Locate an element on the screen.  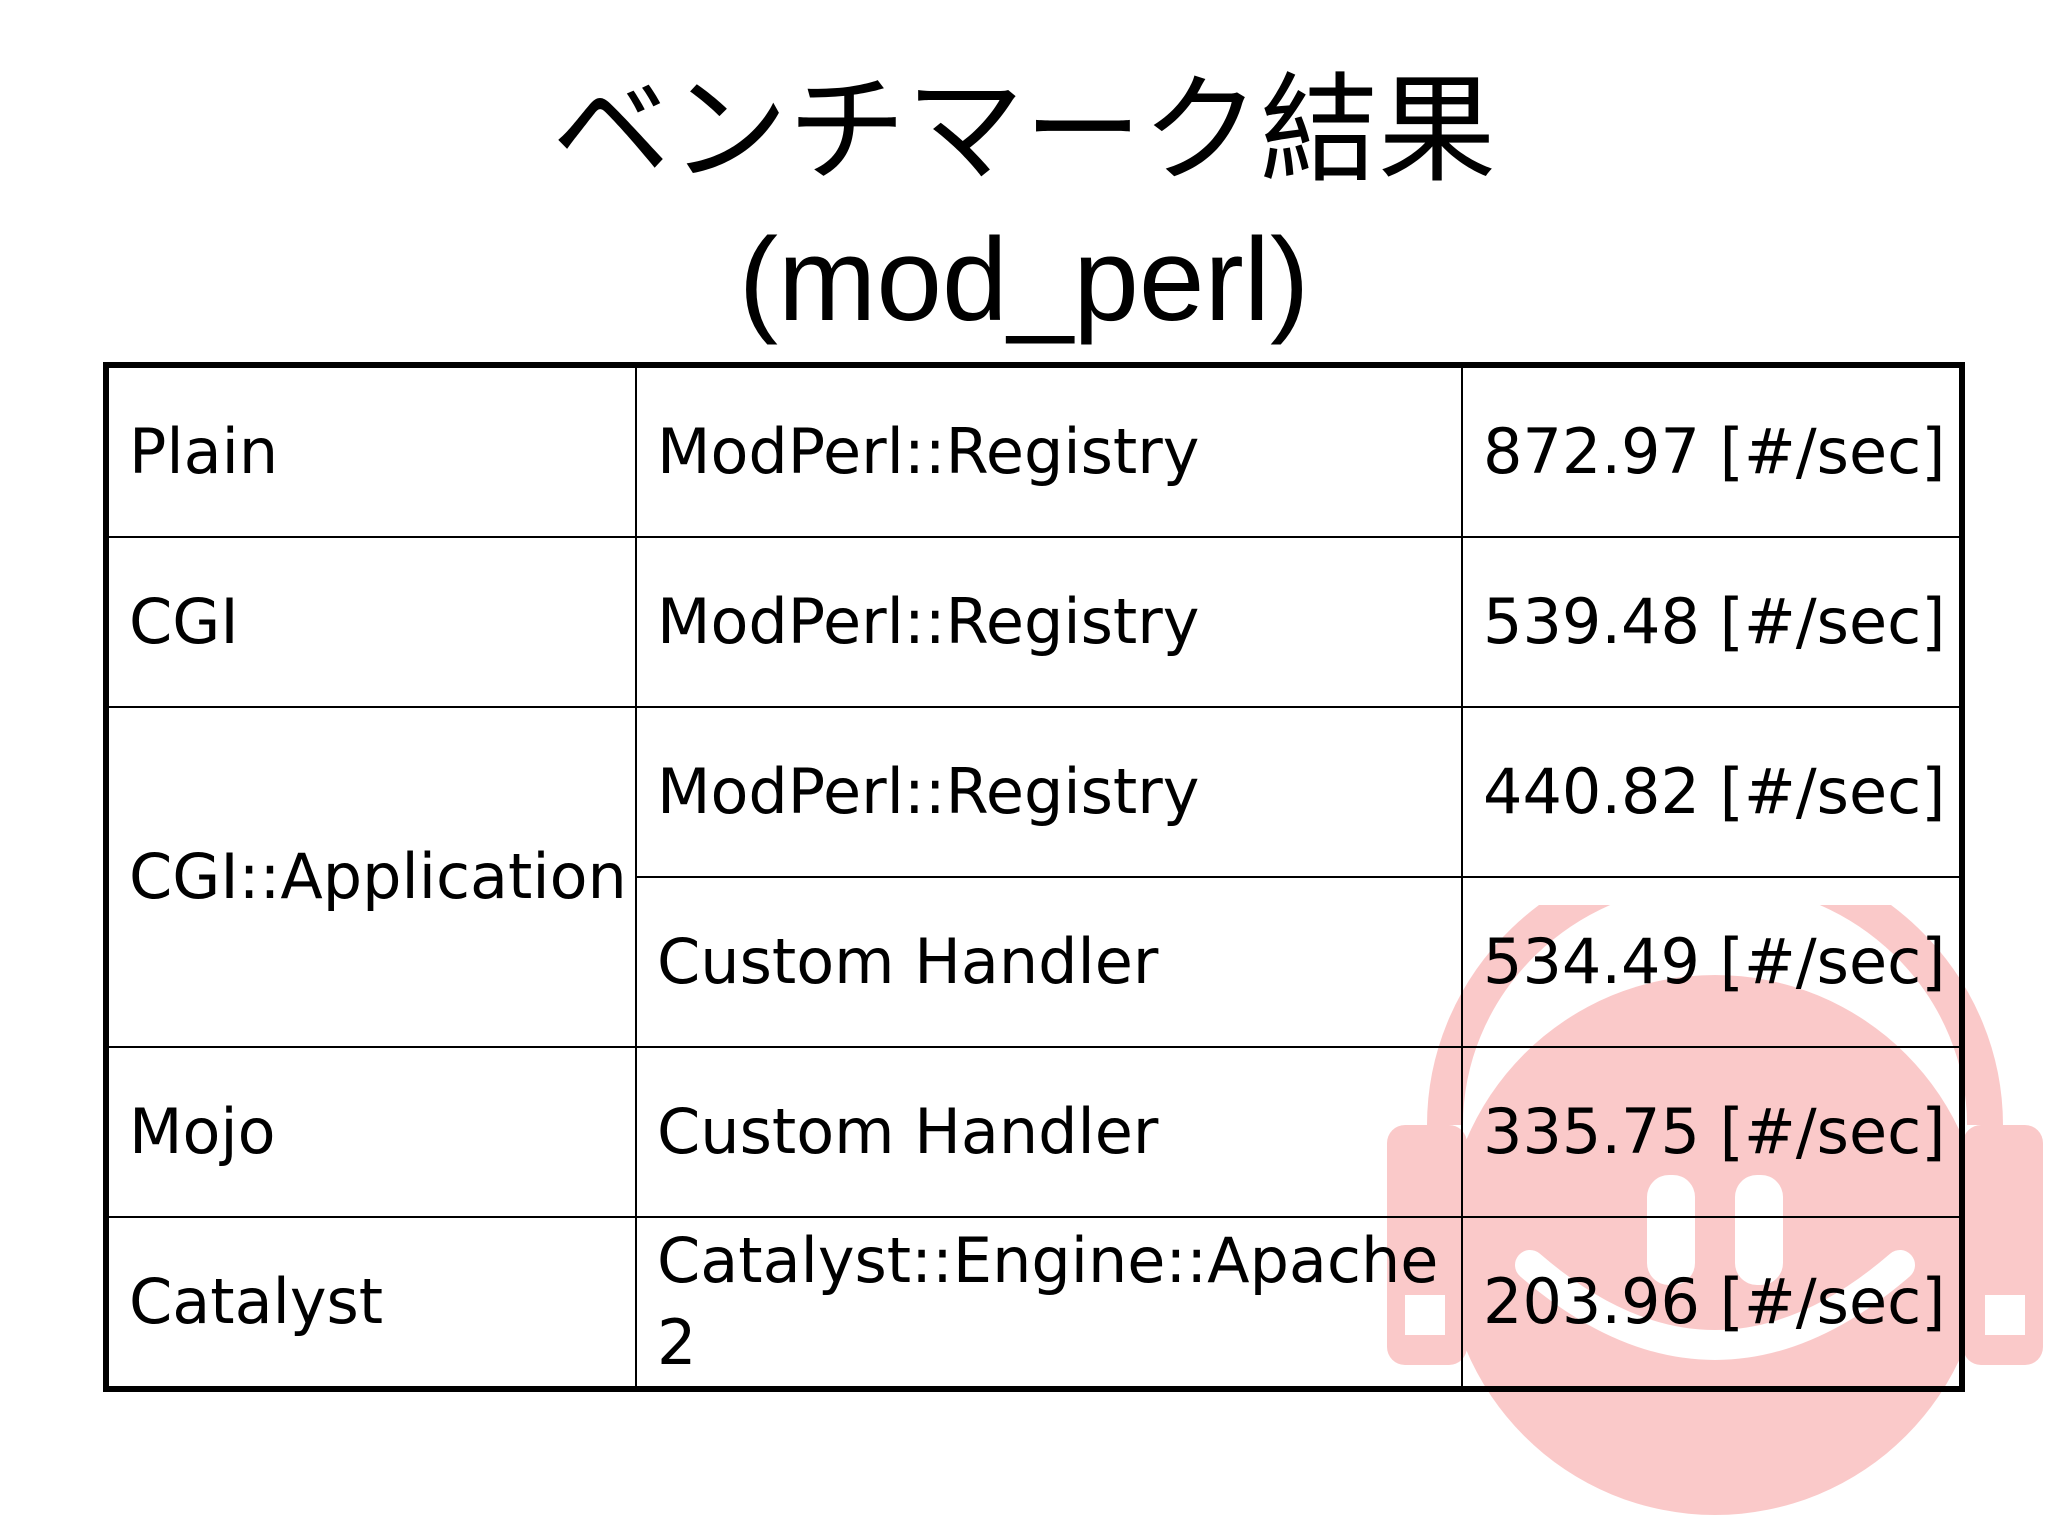
table-row: CGI ModPerl::Registry 539.48 [#/sec] is located at coordinates (1034, 622).